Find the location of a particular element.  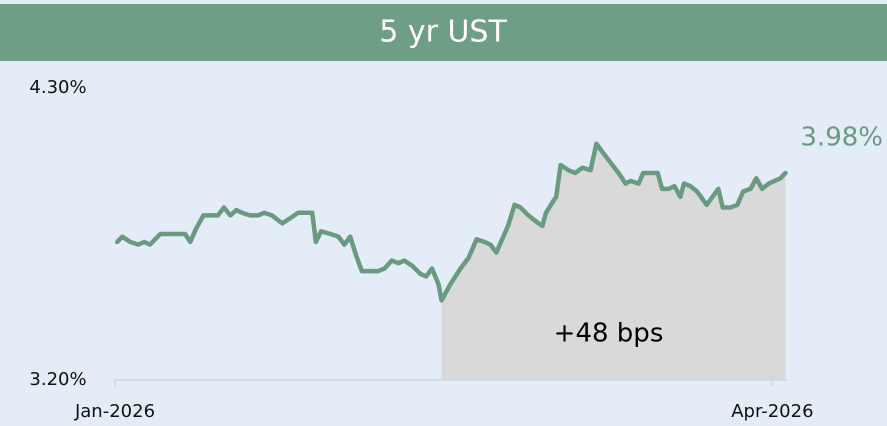

chart-title: 5 yr UST is located at coordinates (443, 32).